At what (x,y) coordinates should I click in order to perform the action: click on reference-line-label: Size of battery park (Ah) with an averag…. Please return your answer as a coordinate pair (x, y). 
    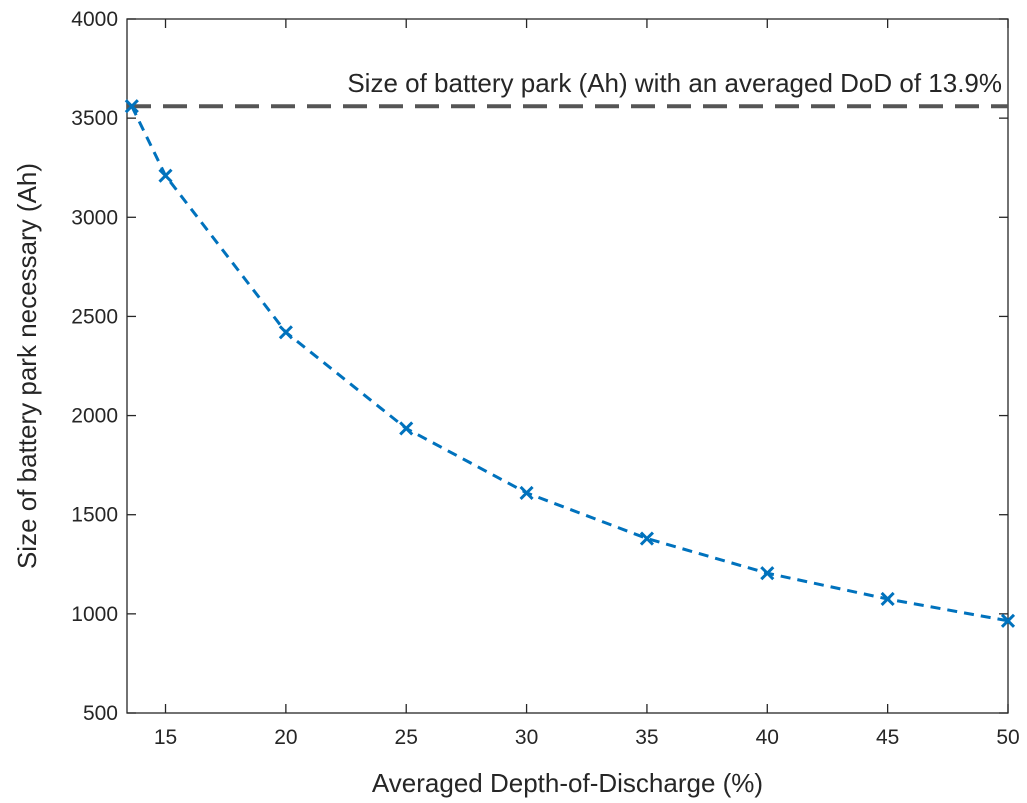
    Looking at the image, I should click on (674, 83).